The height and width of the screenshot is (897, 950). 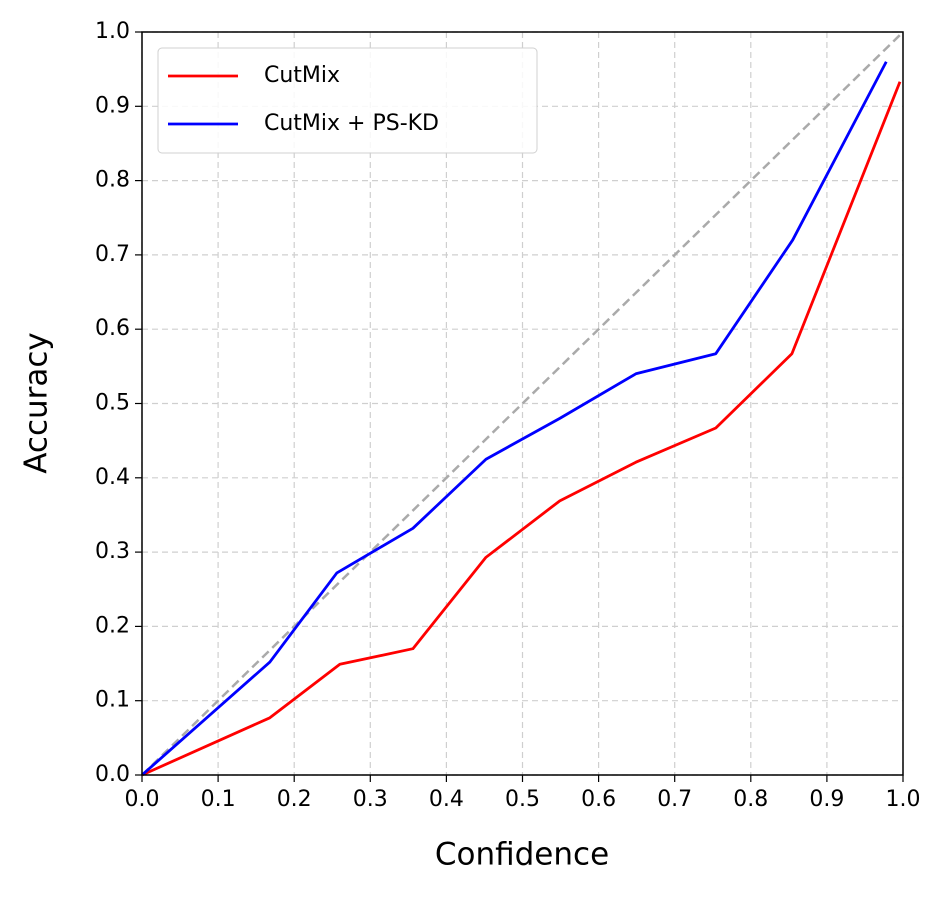 I want to click on y-tick-label: 0.4, so click(x=112, y=477).